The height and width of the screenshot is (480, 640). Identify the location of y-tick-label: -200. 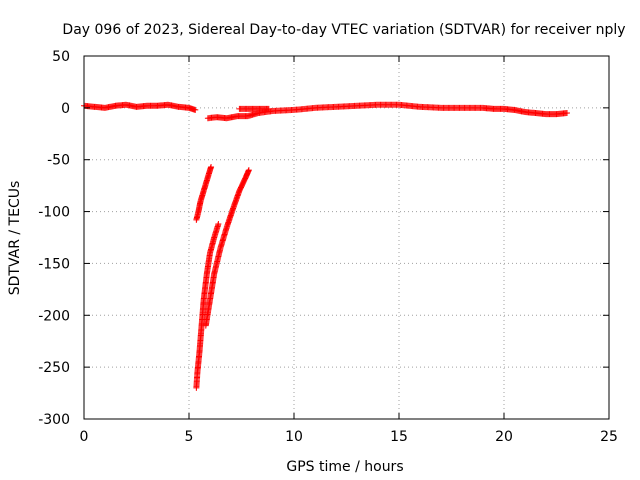
(54, 316).